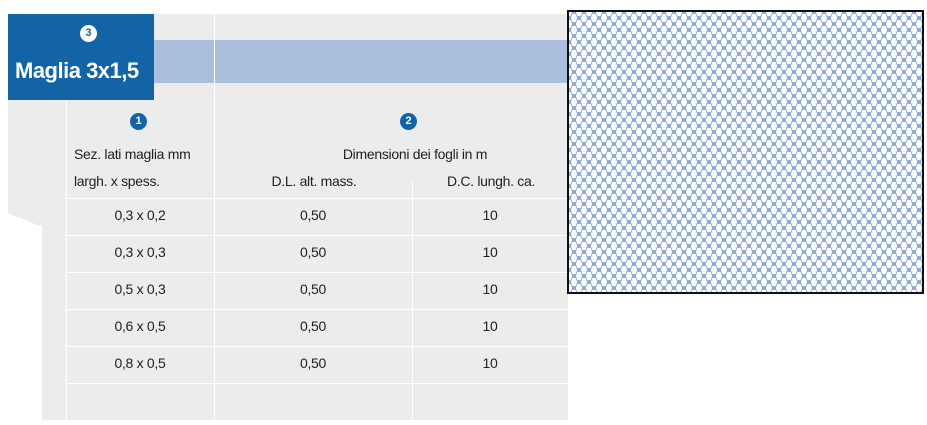 The image size is (927, 425). What do you see at coordinates (491, 181) in the screenshot?
I see `column-2-sub-header-length: D.C. lungh. ca.` at bounding box center [491, 181].